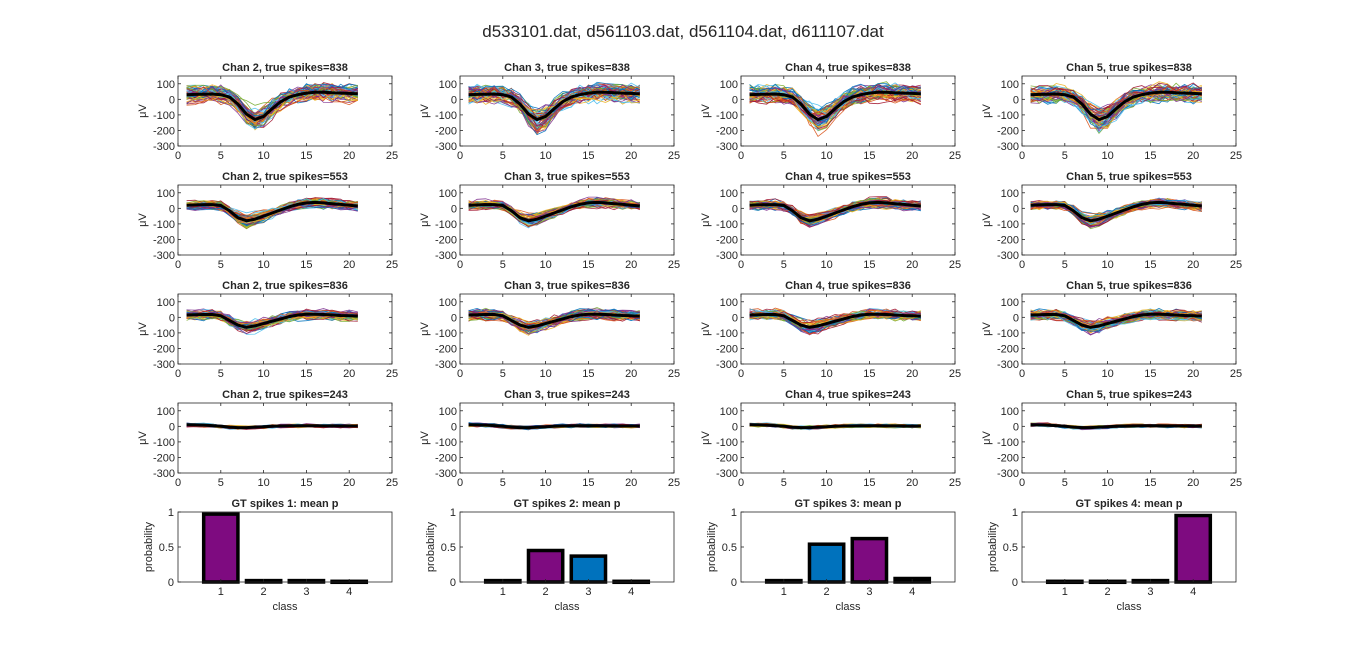  I want to click on x-tick-label: 1, so click(221, 592).